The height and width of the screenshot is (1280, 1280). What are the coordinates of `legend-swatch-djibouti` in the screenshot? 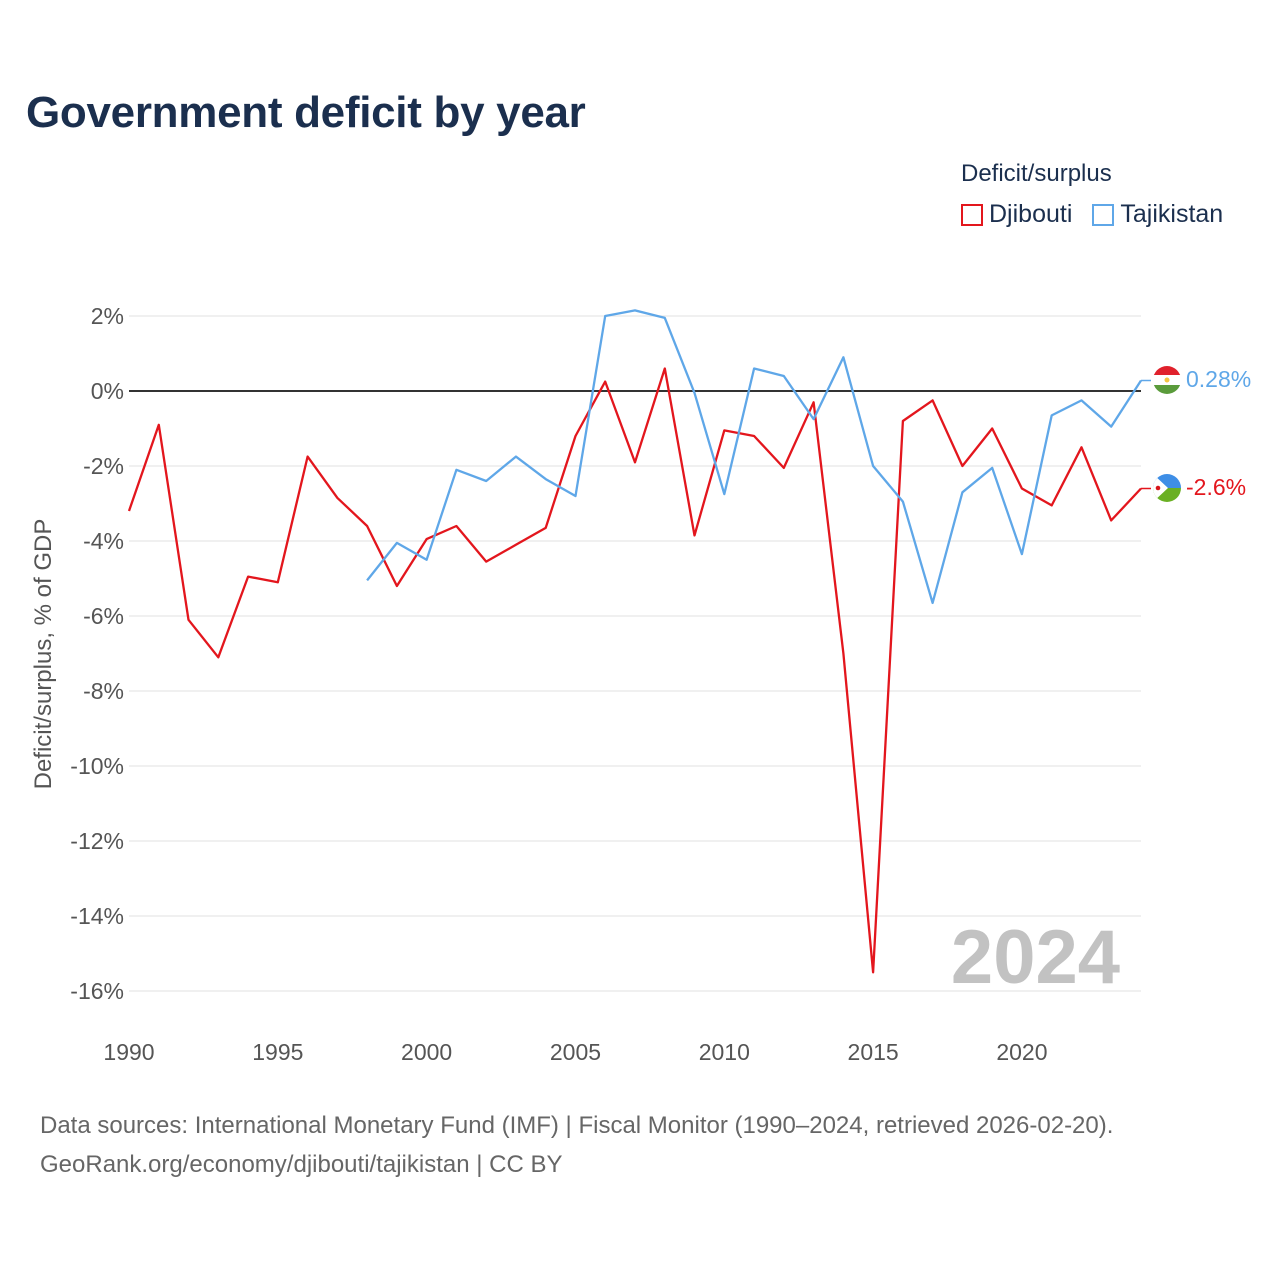 It's located at (972, 214).